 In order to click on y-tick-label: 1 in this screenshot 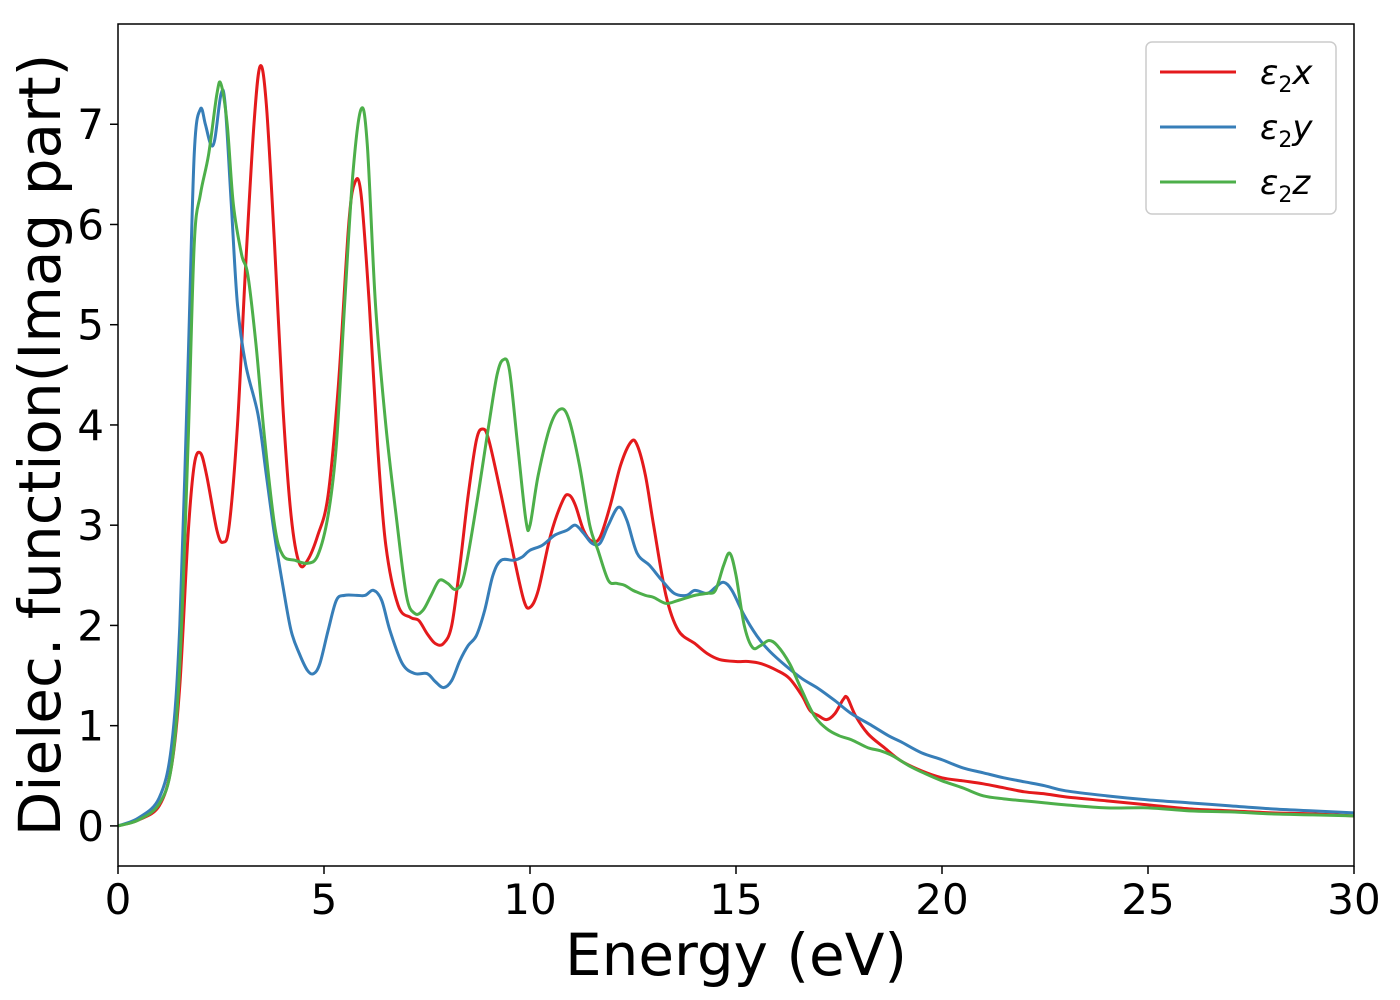, I will do `click(90, 726)`.